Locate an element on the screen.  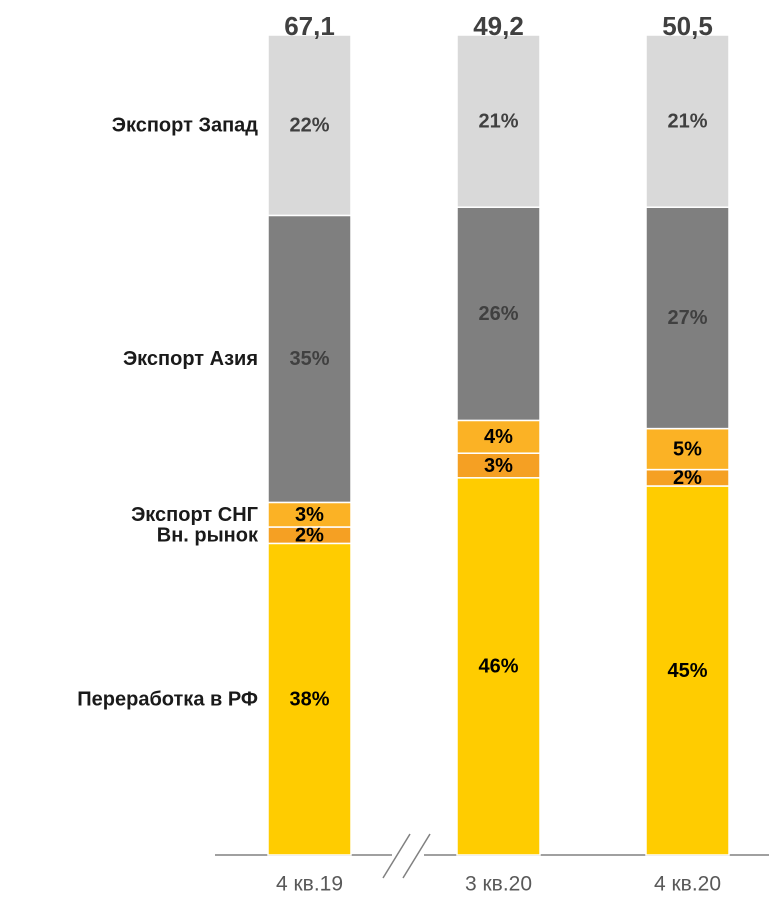
segment-label: 4% is located at coordinates (498, 437).